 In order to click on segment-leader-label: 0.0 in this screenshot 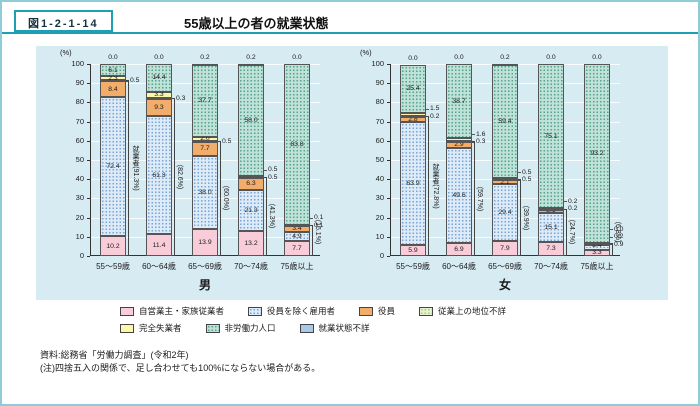, I will do `click(619, 229)`.